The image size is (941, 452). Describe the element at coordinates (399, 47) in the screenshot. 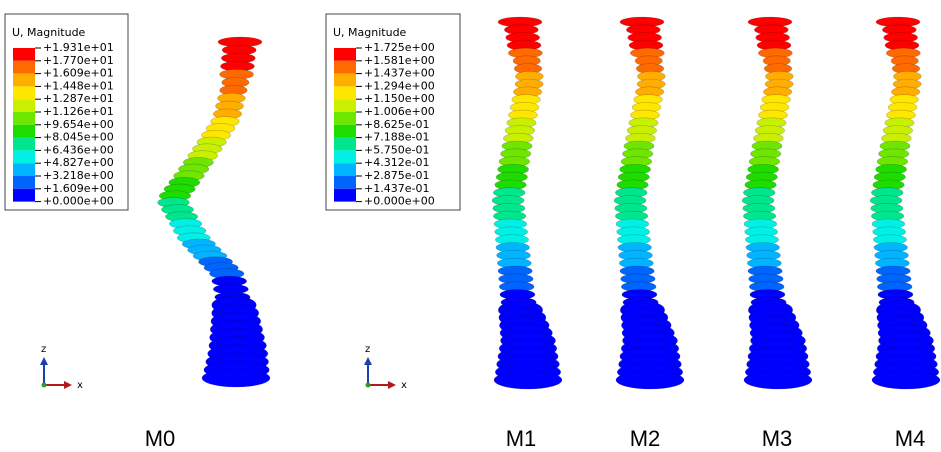

I see `legend-label: +1.725e+00` at that location.